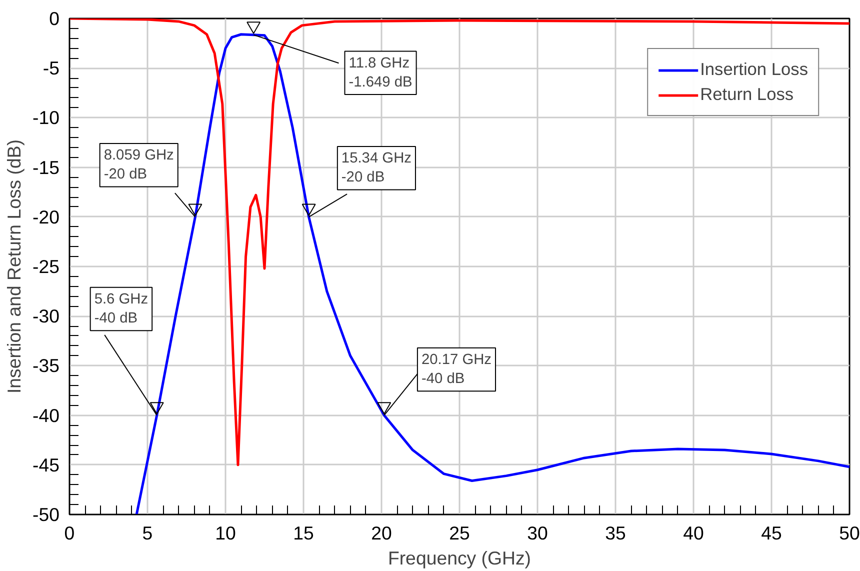 The image size is (860, 571). Describe the element at coordinates (69, 533) in the screenshot. I see `x-tick-label: 0` at that location.